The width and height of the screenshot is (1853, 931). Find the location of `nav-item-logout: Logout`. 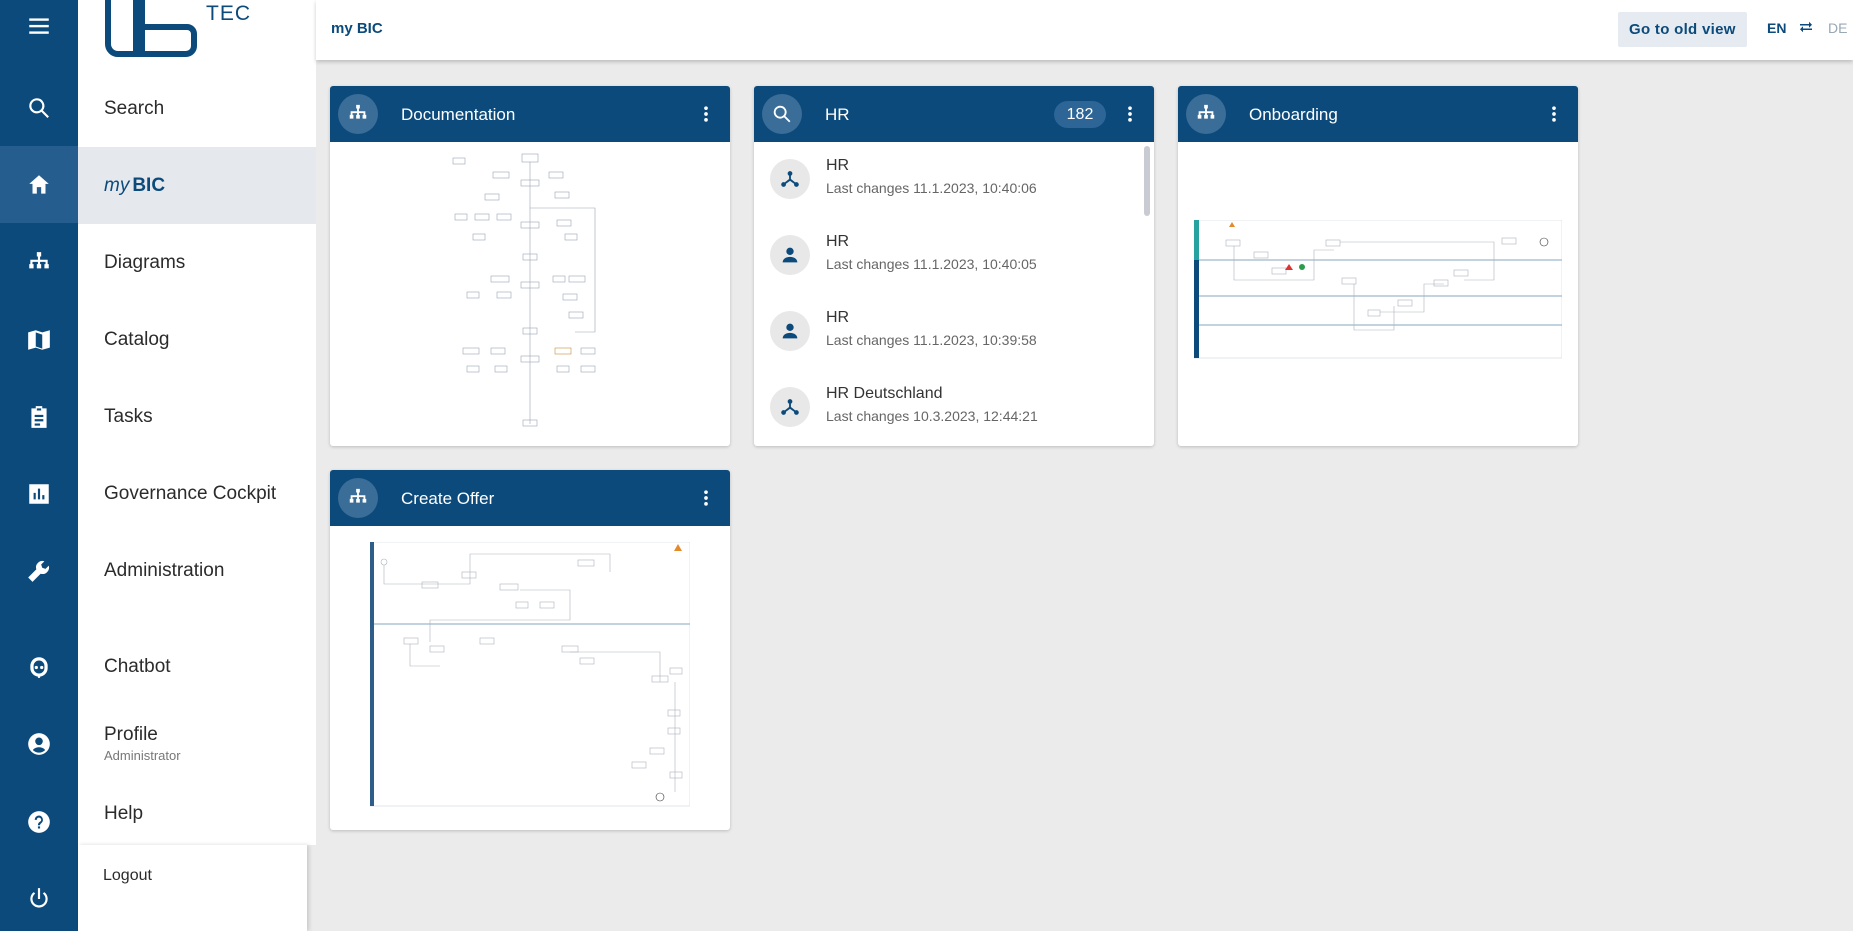

nav-item-logout: Logout is located at coordinates (192, 888).